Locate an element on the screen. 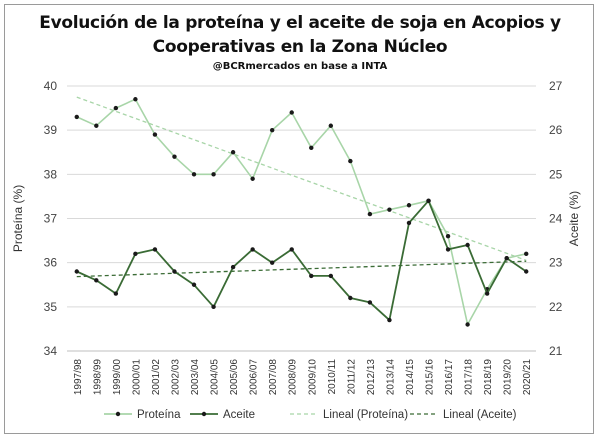  y-left-tick-label: 35 is located at coordinates (51, 307).